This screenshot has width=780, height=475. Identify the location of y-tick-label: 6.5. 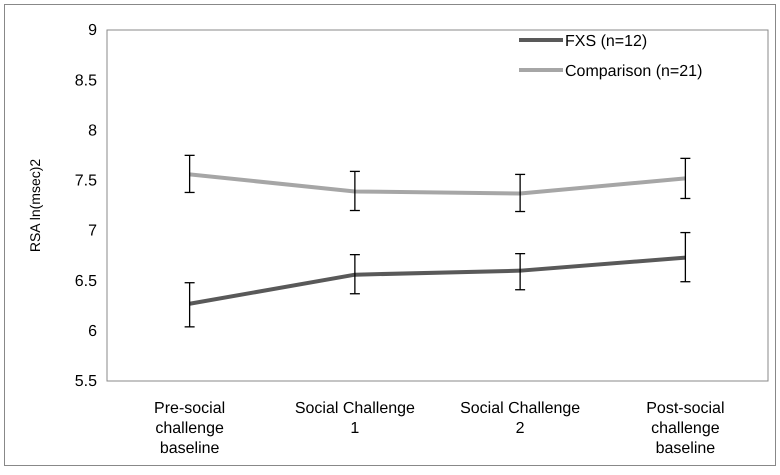
(86, 281).